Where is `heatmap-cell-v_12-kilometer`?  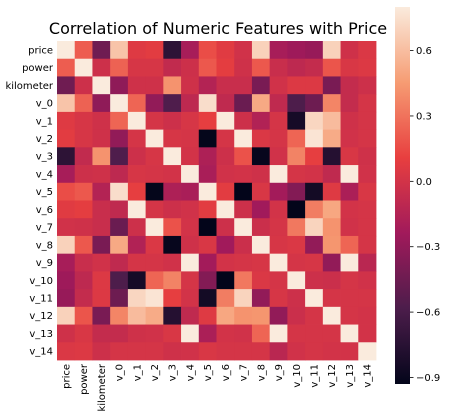
heatmap-cell-v_12-kilometer is located at coordinates (101, 315).